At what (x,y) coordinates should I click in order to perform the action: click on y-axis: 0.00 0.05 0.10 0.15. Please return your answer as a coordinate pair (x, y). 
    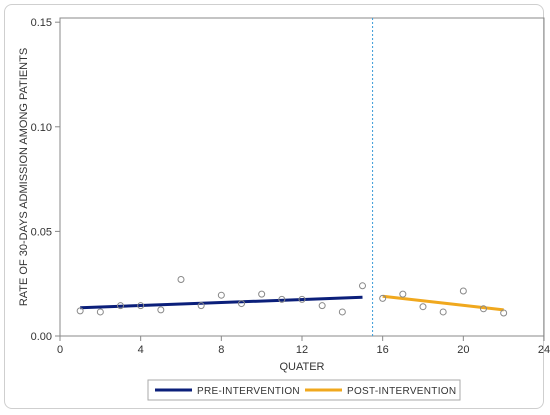
    Looking at the image, I should click on (45, 180).